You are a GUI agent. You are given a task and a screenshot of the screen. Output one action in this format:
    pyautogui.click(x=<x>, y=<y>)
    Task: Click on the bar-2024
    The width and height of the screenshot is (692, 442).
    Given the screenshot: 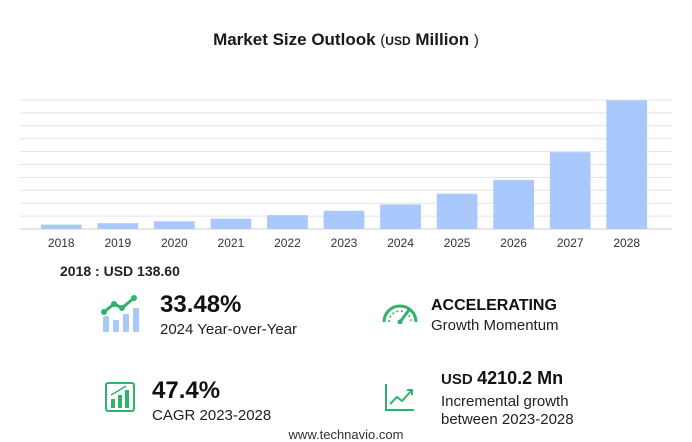 What is the action you would take?
    pyautogui.click(x=400, y=216)
    